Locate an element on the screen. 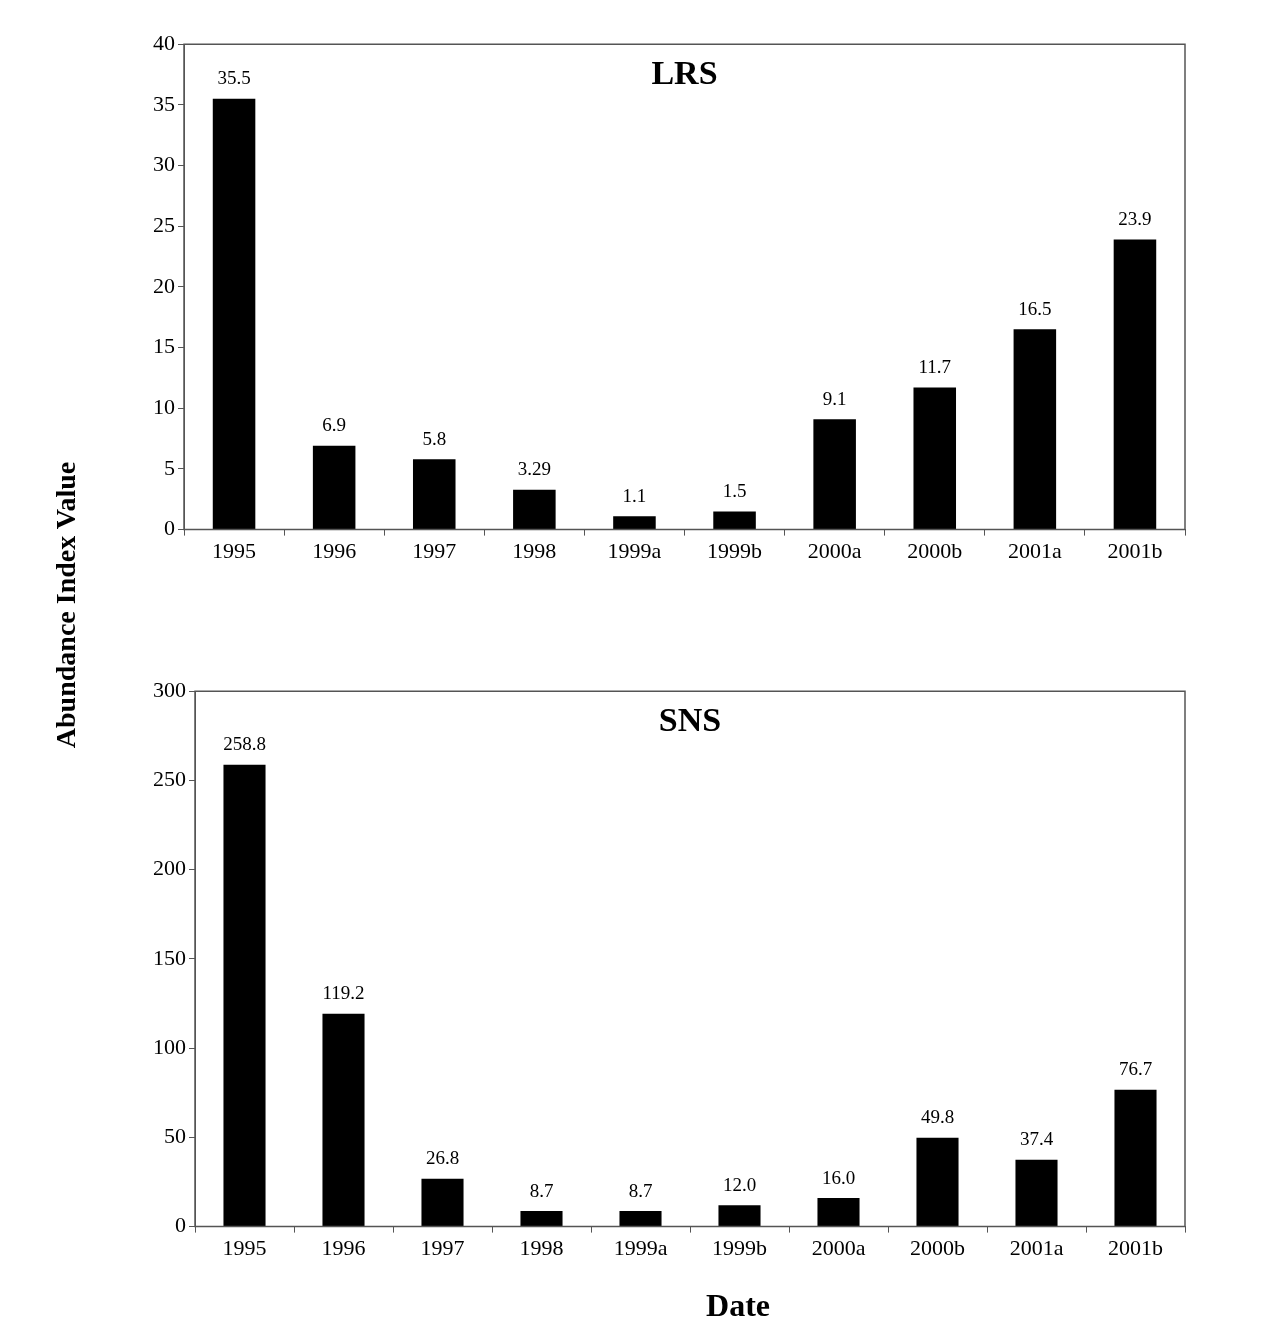  y-tick-label: 10 is located at coordinates (164, 407).